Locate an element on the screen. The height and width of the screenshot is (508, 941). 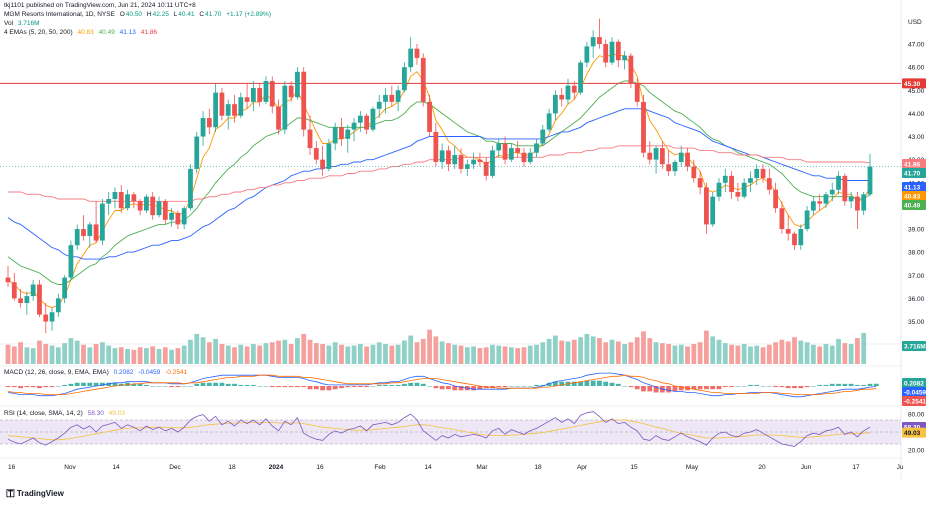
ohlc-open: 40.50 is located at coordinates (134, 14).